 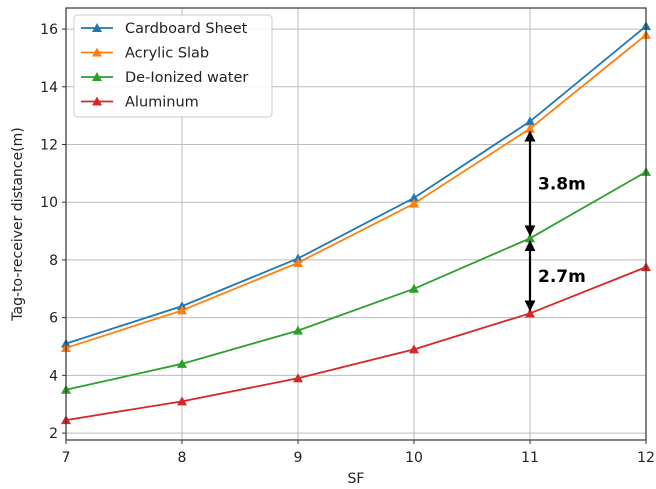 What do you see at coordinates (358, 453) in the screenshot?
I see `x-axis: 7 8 9 10 11 12` at bounding box center [358, 453].